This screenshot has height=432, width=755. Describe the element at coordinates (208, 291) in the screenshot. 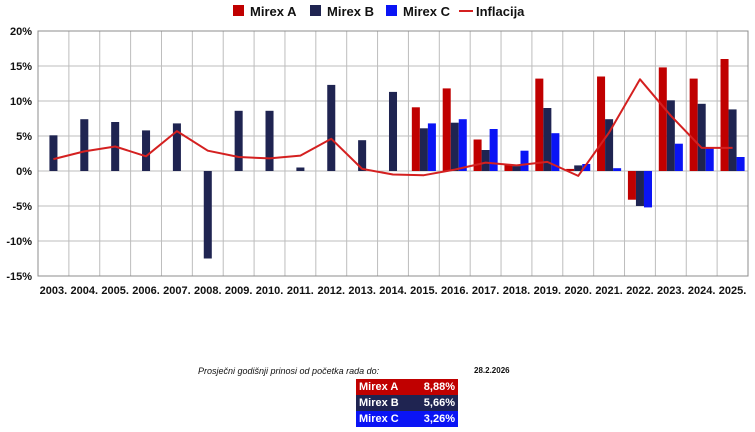

I see `x-tick-label: 2008.` at that location.